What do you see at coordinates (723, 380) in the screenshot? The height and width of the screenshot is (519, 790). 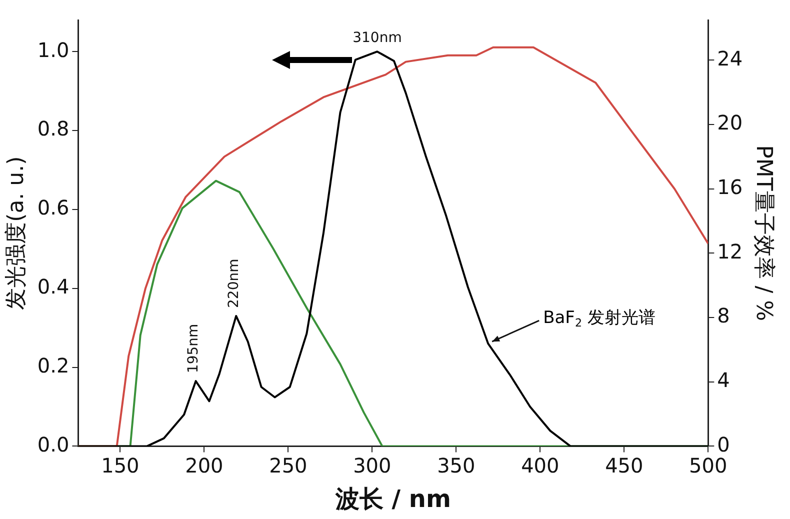 I see `y2-tick-label: 4` at bounding box center [723, 380].